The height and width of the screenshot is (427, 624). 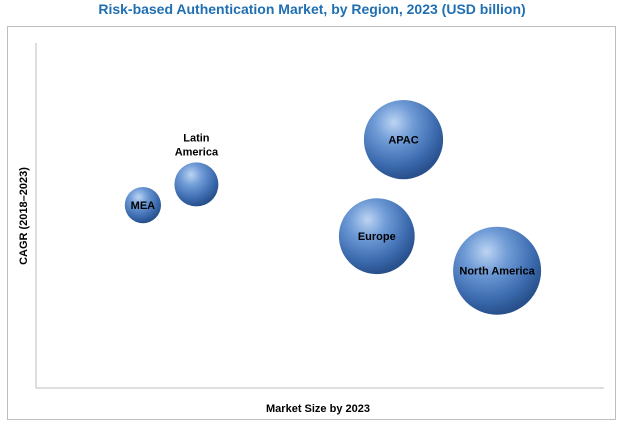 I want to click on bubble-north-america, so click(x=497, y=270).